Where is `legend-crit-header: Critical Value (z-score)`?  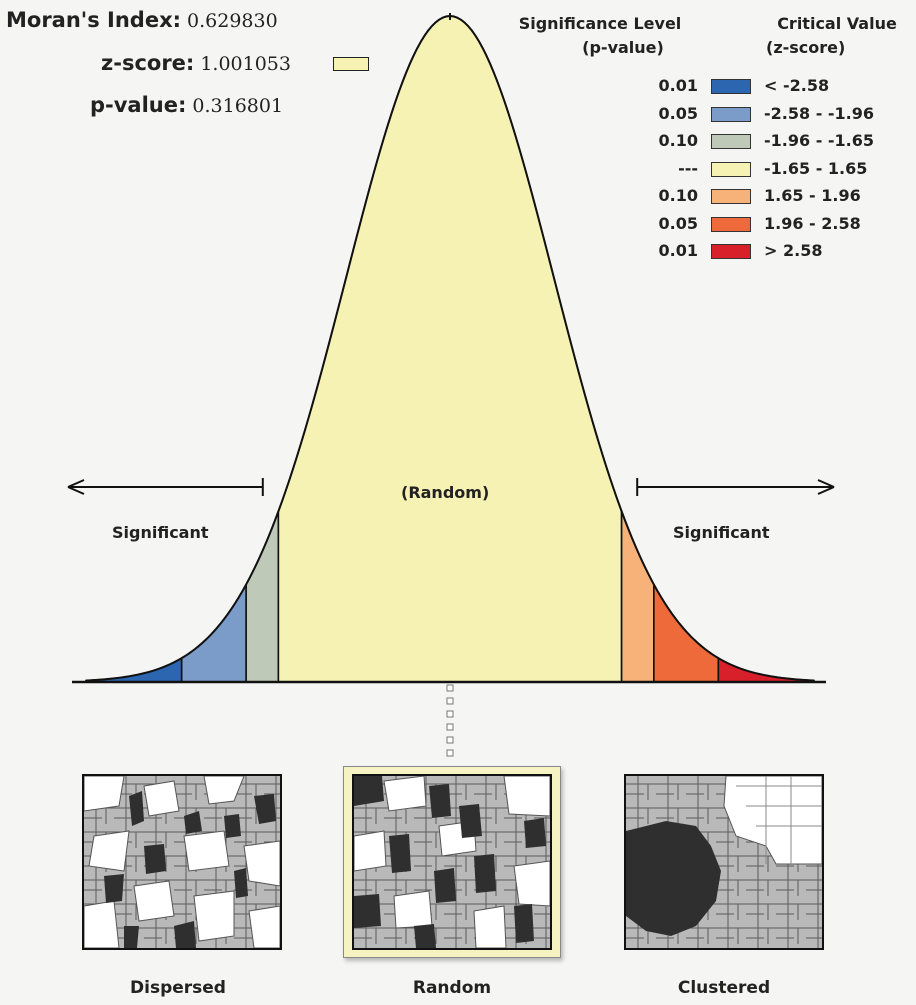
legend-crit-header: Critical Value (z-score) is located at coordinates (837, 36).